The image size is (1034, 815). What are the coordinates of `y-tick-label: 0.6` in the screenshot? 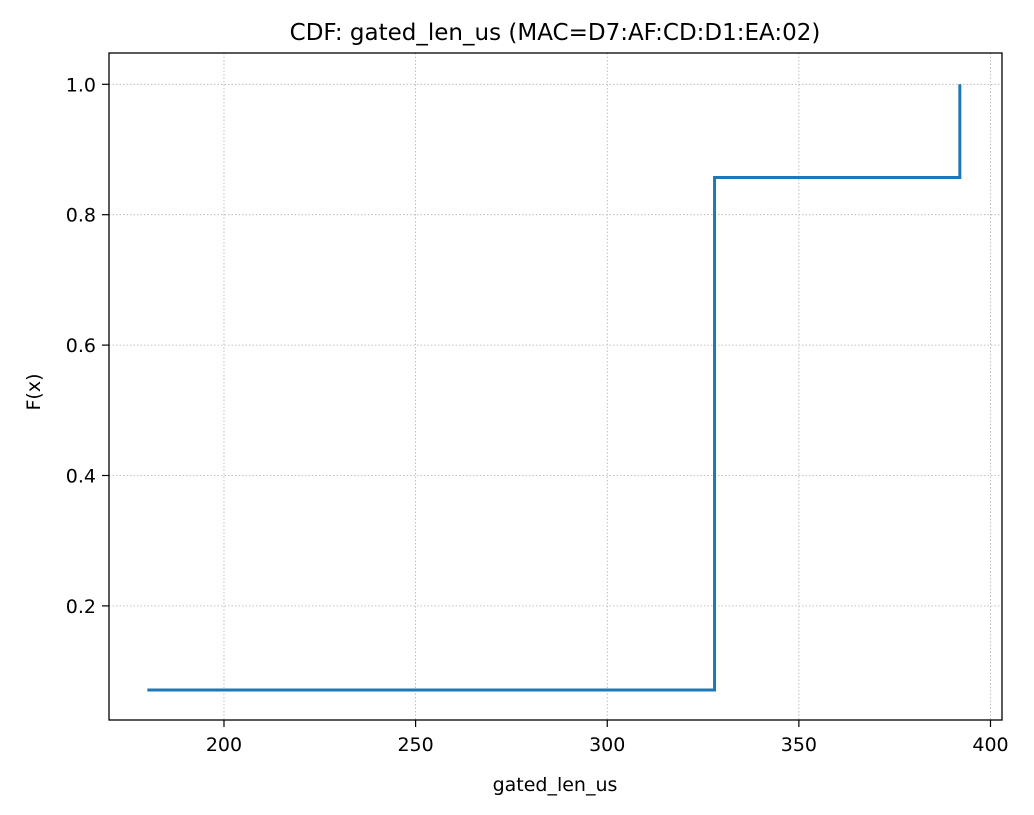 It's located at (81, 346).